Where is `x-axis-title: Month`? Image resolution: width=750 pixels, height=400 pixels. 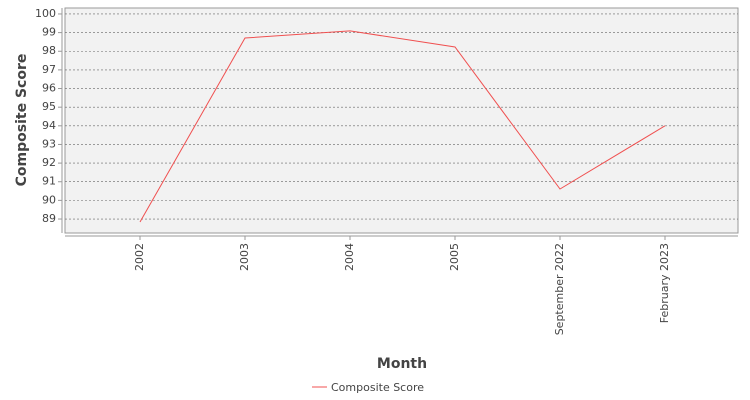 x-axis-title: Month is located at coordinates (402, 364).